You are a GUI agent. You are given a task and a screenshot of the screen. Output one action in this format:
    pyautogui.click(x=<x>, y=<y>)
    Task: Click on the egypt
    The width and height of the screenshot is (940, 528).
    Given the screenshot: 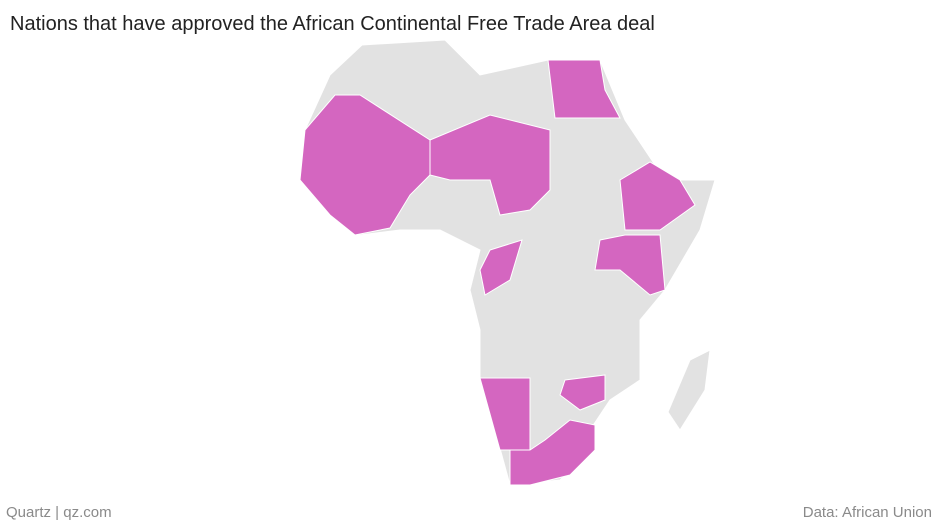 What is the action you would take?
    pyautogui.click(x=584, y=89)
    